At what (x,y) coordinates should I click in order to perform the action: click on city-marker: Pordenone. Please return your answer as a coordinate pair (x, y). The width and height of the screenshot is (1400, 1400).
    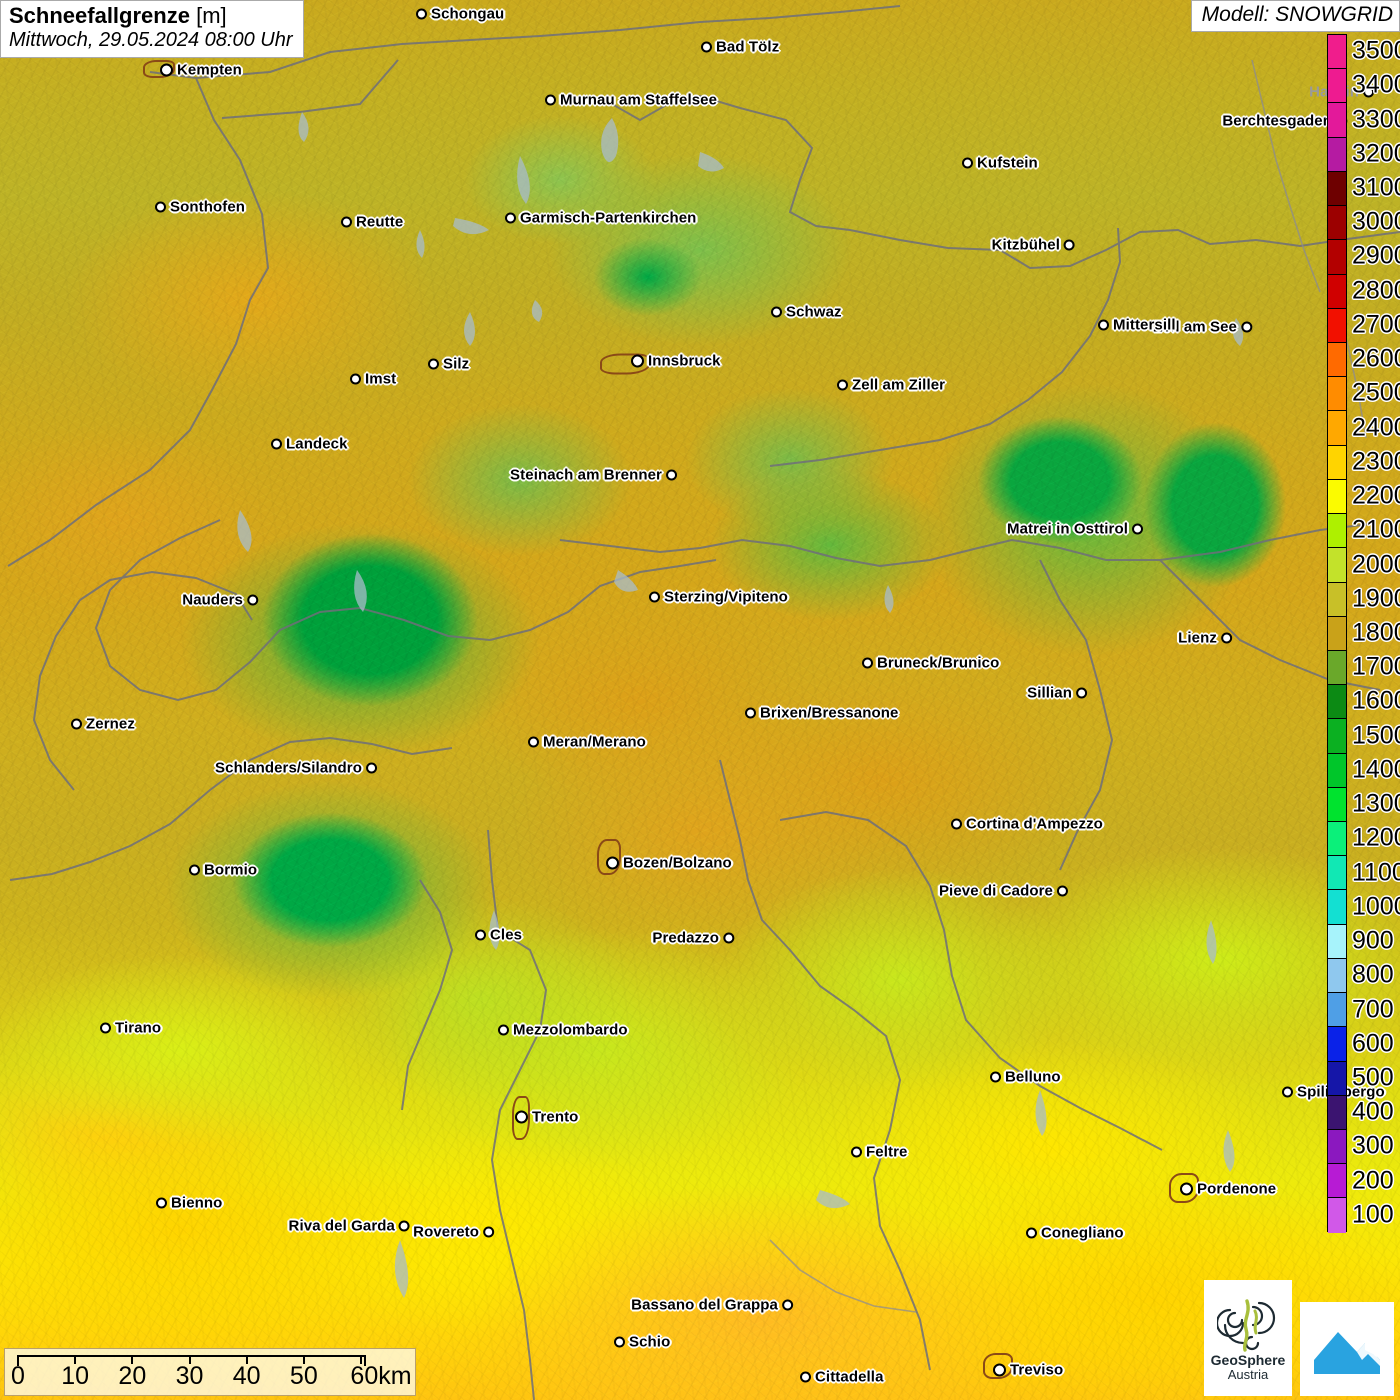
    Looking at the image, I should click on (1228, 1189).